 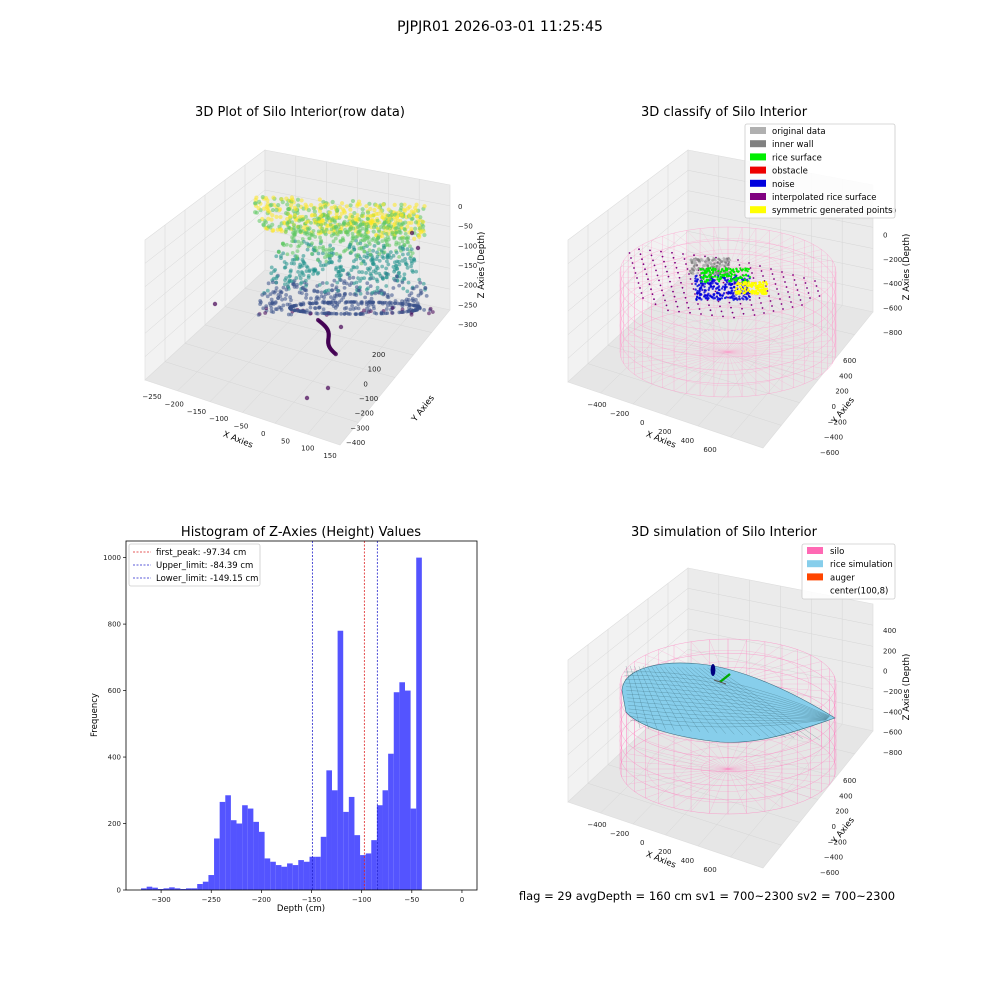 What do you see at coordinates (651, 427) in the screenshot?
I see `x-tick-labels: −400 −200 0 200 400 600` at bounding box center [651, 427].